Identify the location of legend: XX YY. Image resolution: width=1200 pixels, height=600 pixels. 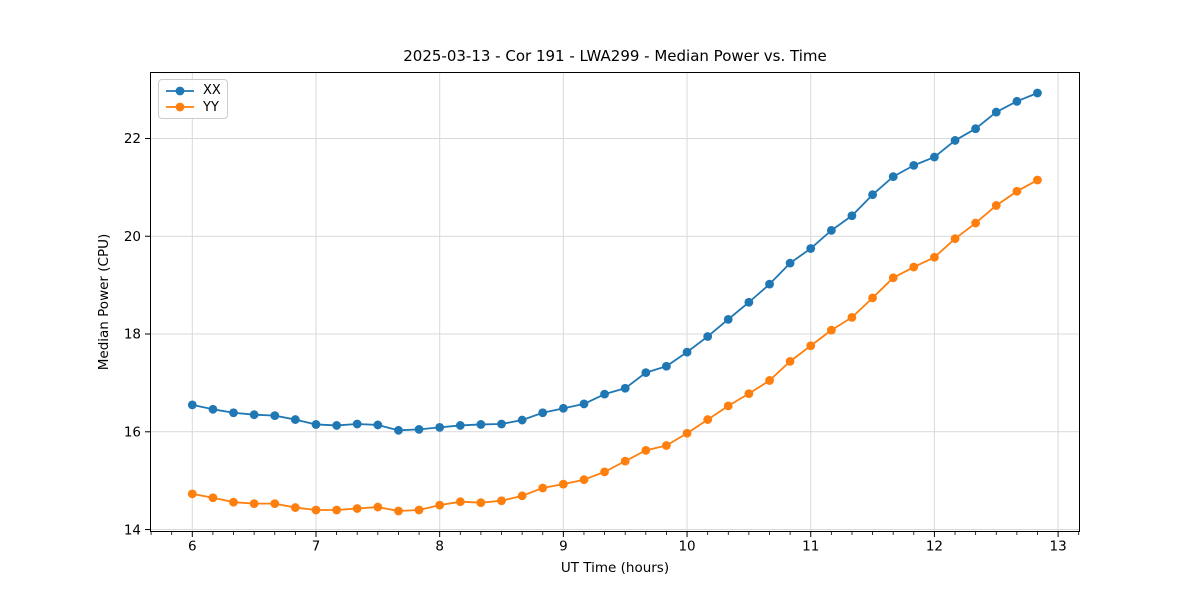
(193, 99).